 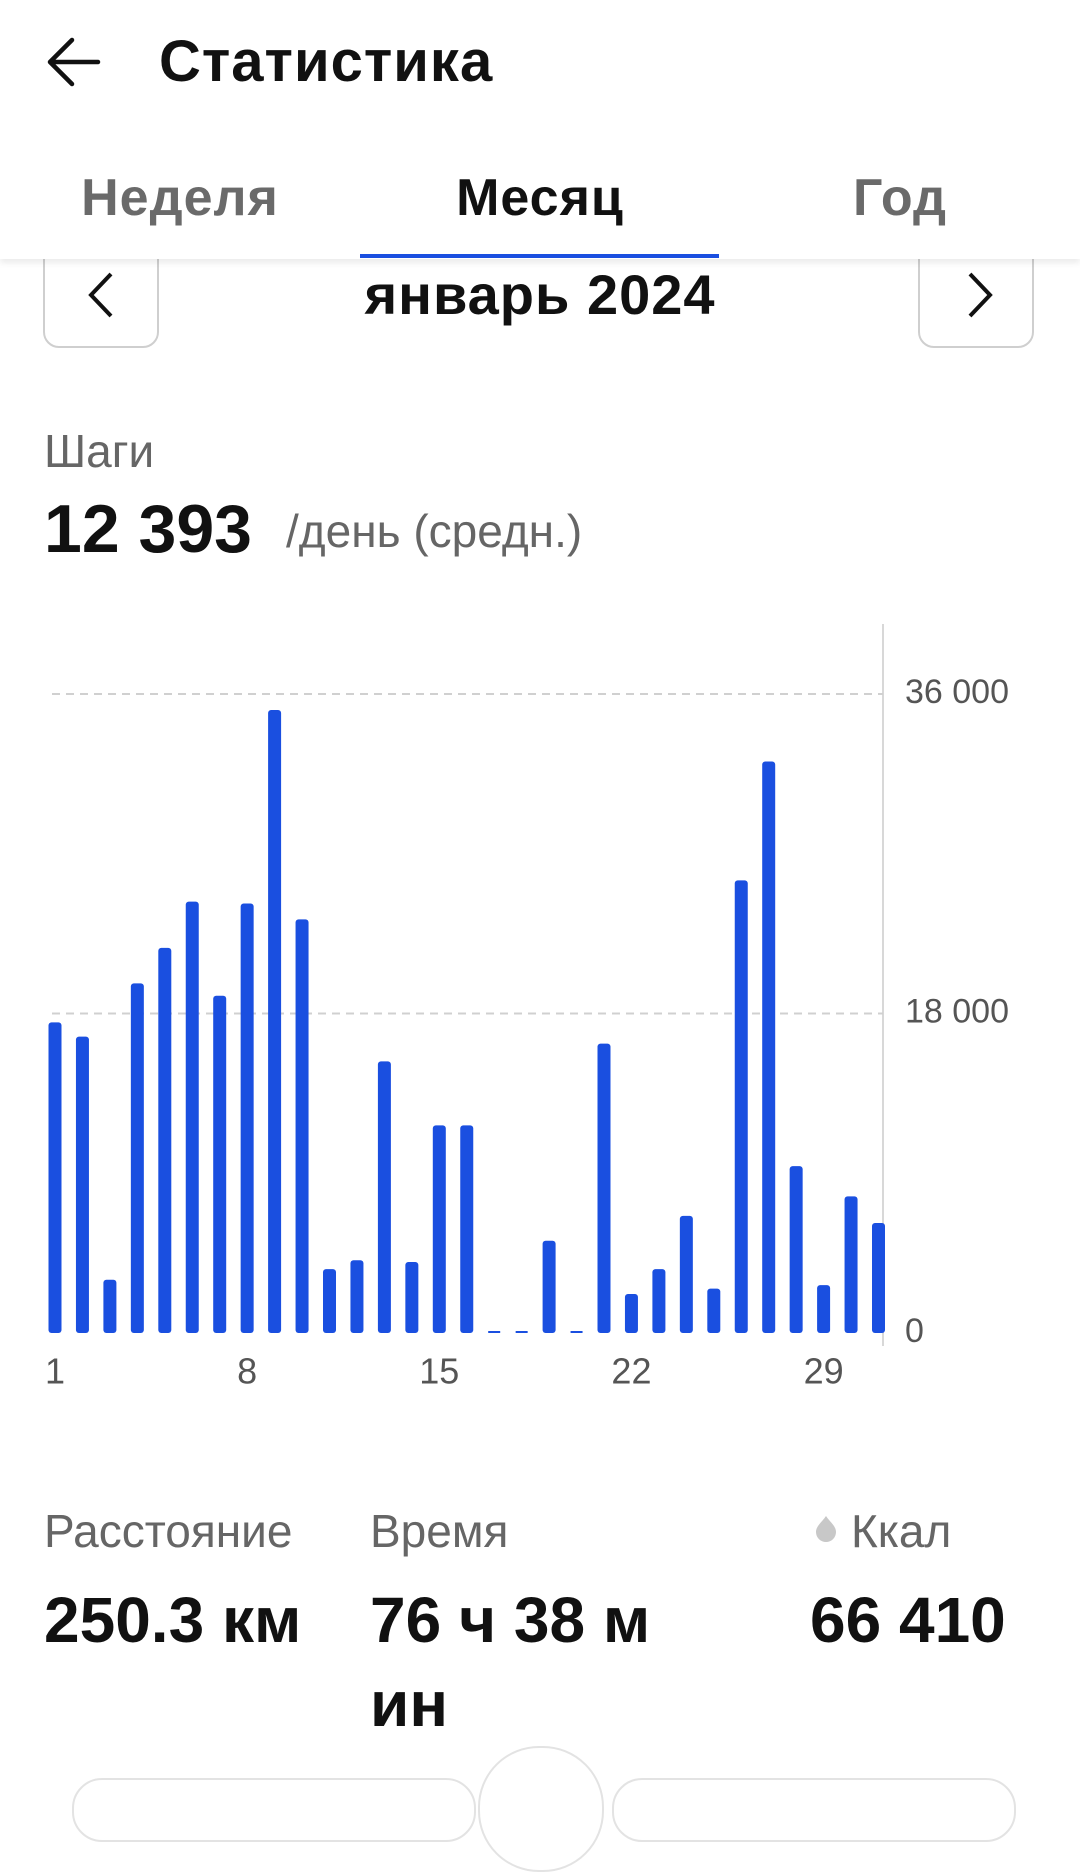 What do you see at coordinates (510, 1662) in the screenshot?
I see `stat-value: 76 ч 38 мин` at bounding box center [510, 1662].